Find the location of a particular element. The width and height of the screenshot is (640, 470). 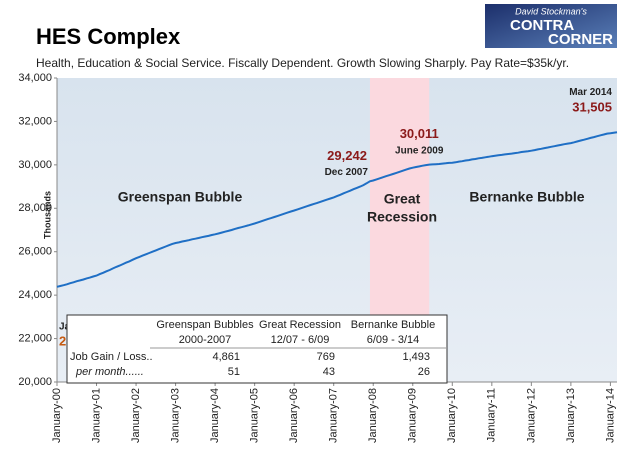

region-label: Recession is located at coordinates (402, 217).